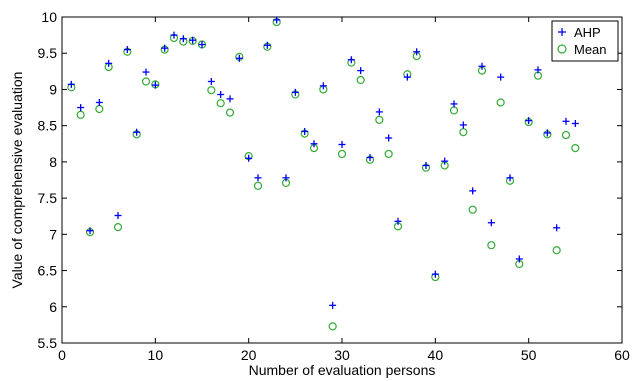 This screenshot has width=632, height=381. Describe the element at coordinates (342, 355) in the screenshot. I see `x-tick-label: 30` at that location.